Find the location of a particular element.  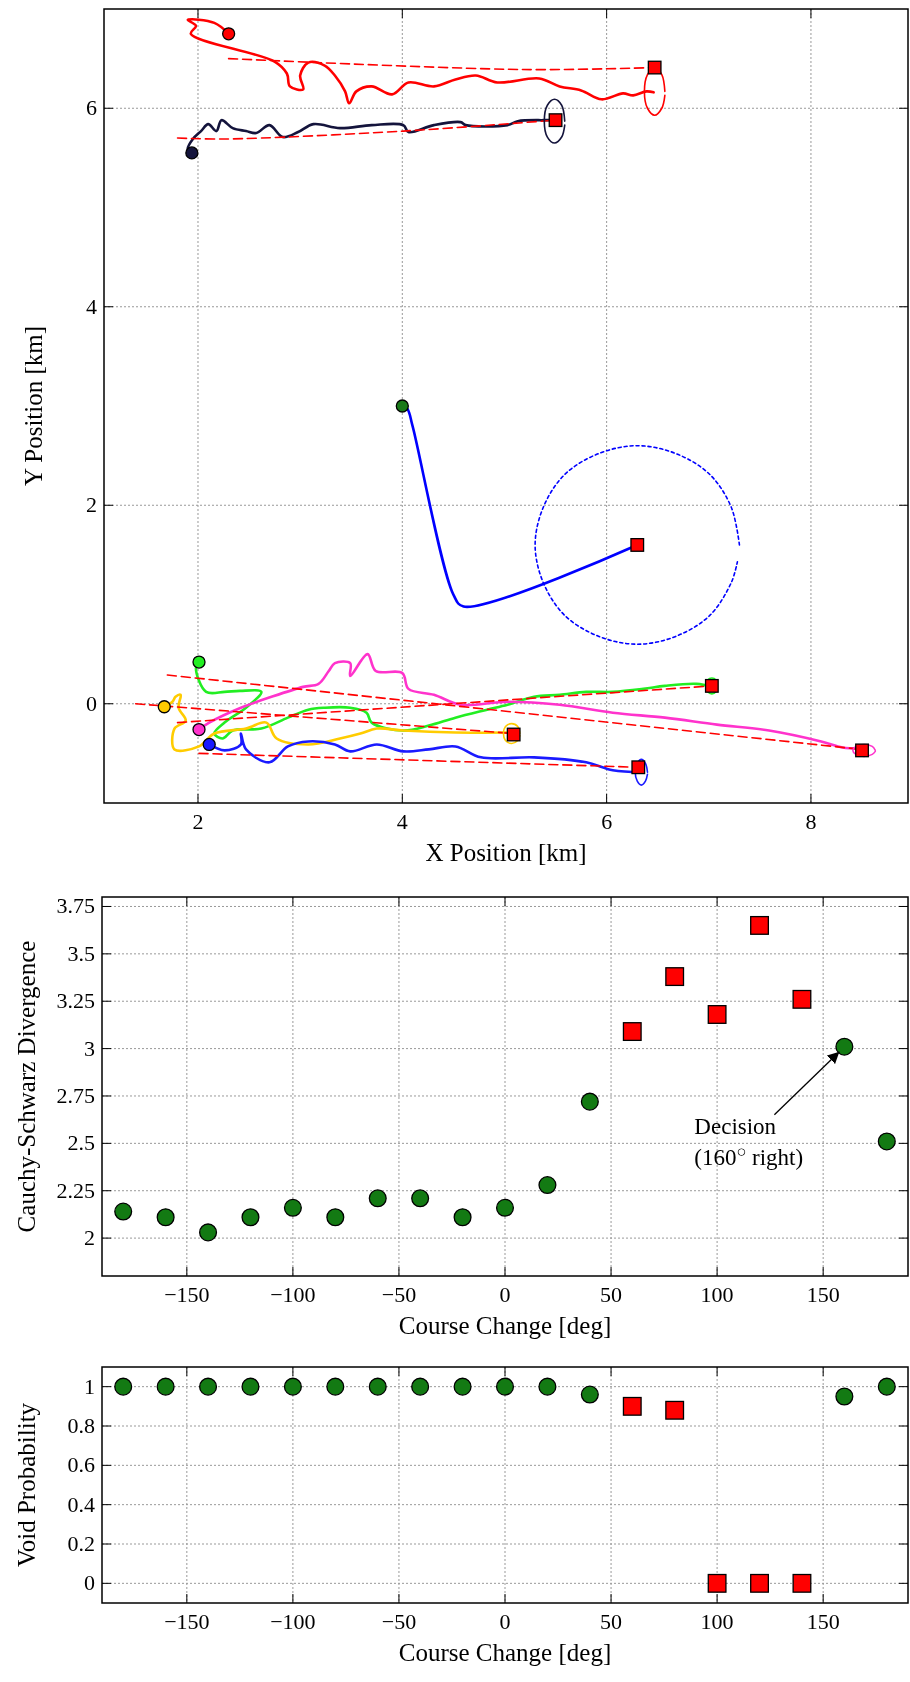

y-tick-label: 3.25 is located at coordinates (75, 1001).